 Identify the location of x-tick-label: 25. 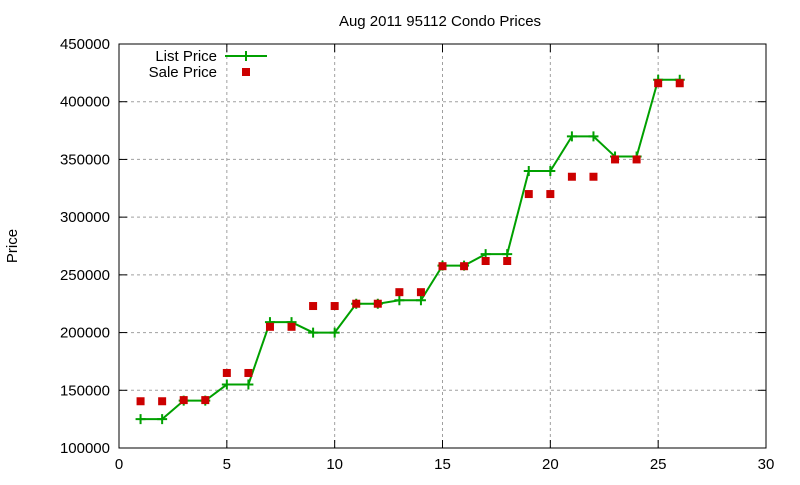
(658, 464).